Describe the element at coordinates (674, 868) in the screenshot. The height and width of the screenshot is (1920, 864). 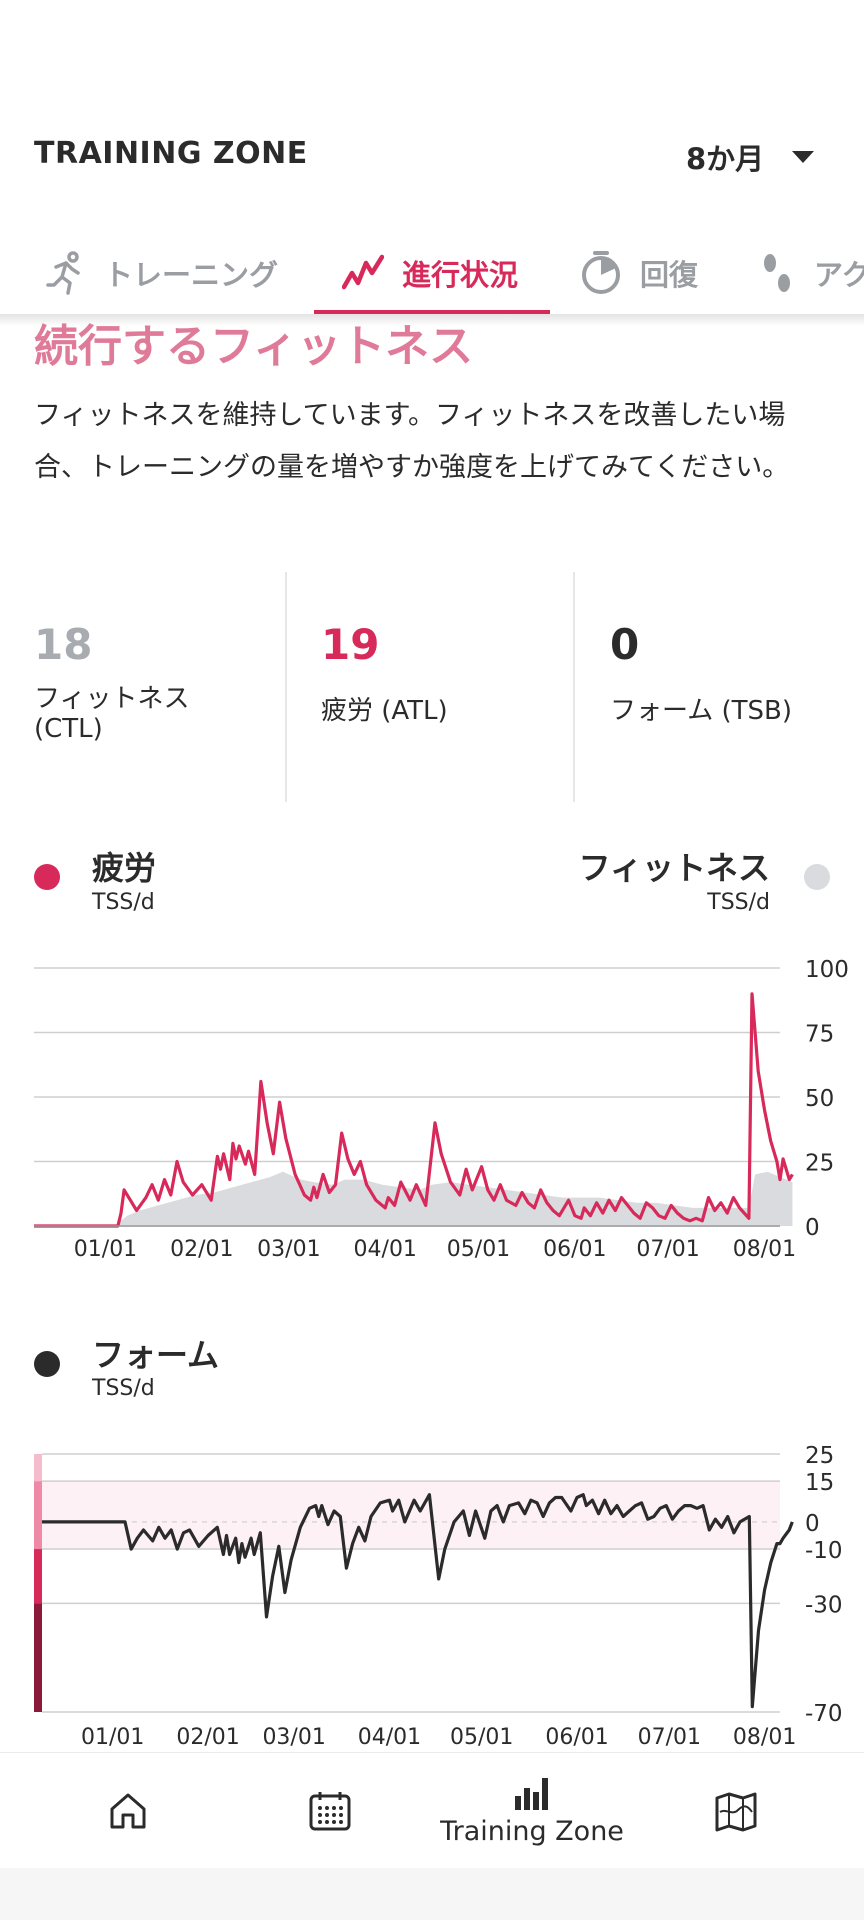
I see `fitness-legend-title: フィットネス` at that location.